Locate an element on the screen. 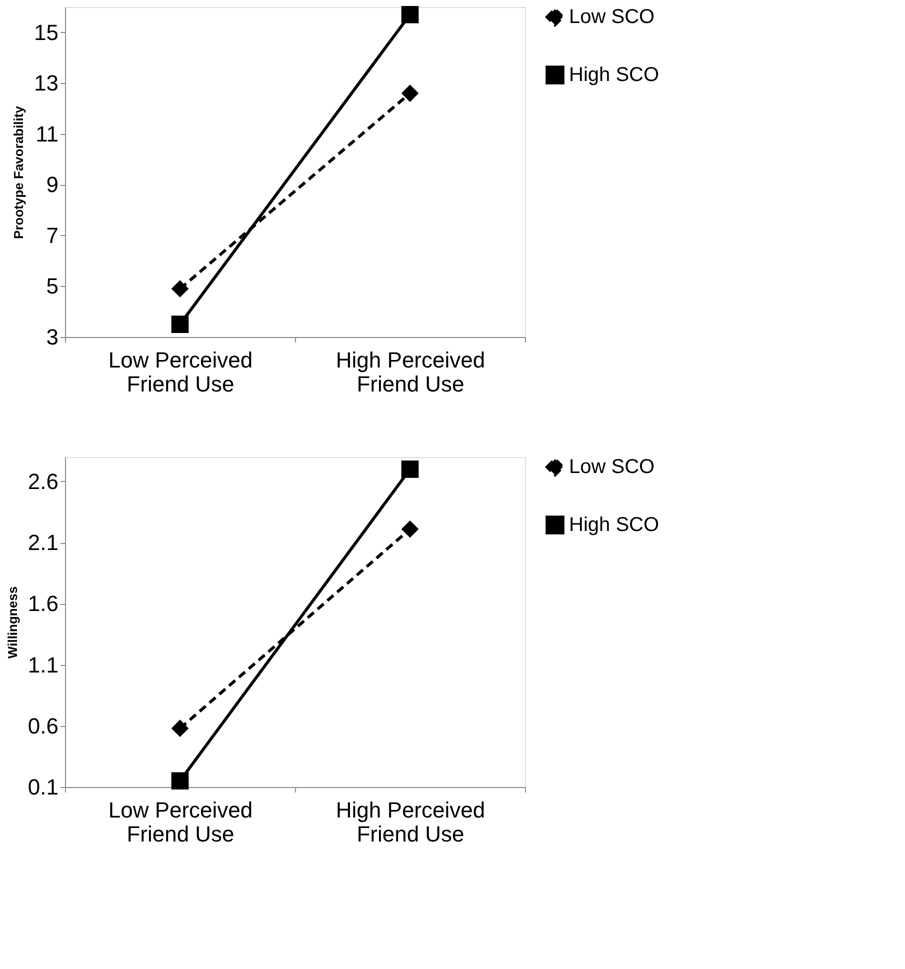 Image resolution: width=905 pixels, height=969 pixels. y-tick-label: 1.6 is located at coordinates (43, 603).